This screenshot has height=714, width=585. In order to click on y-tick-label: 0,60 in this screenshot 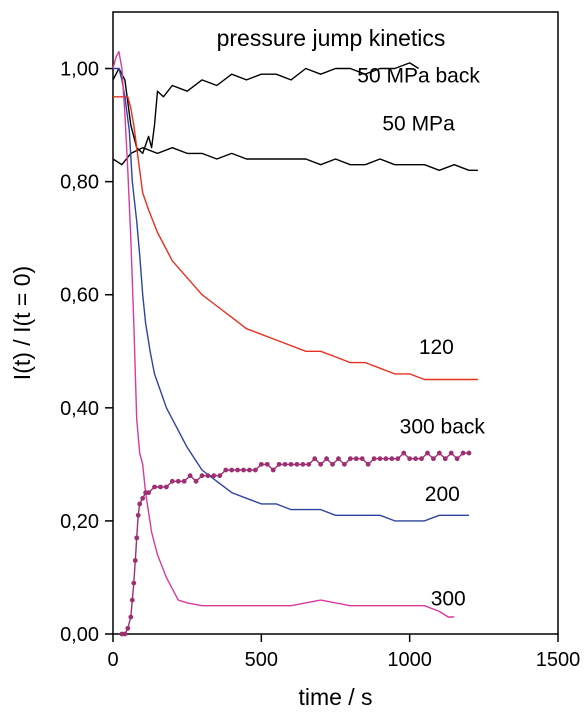, I will do `click(79, 296)`.